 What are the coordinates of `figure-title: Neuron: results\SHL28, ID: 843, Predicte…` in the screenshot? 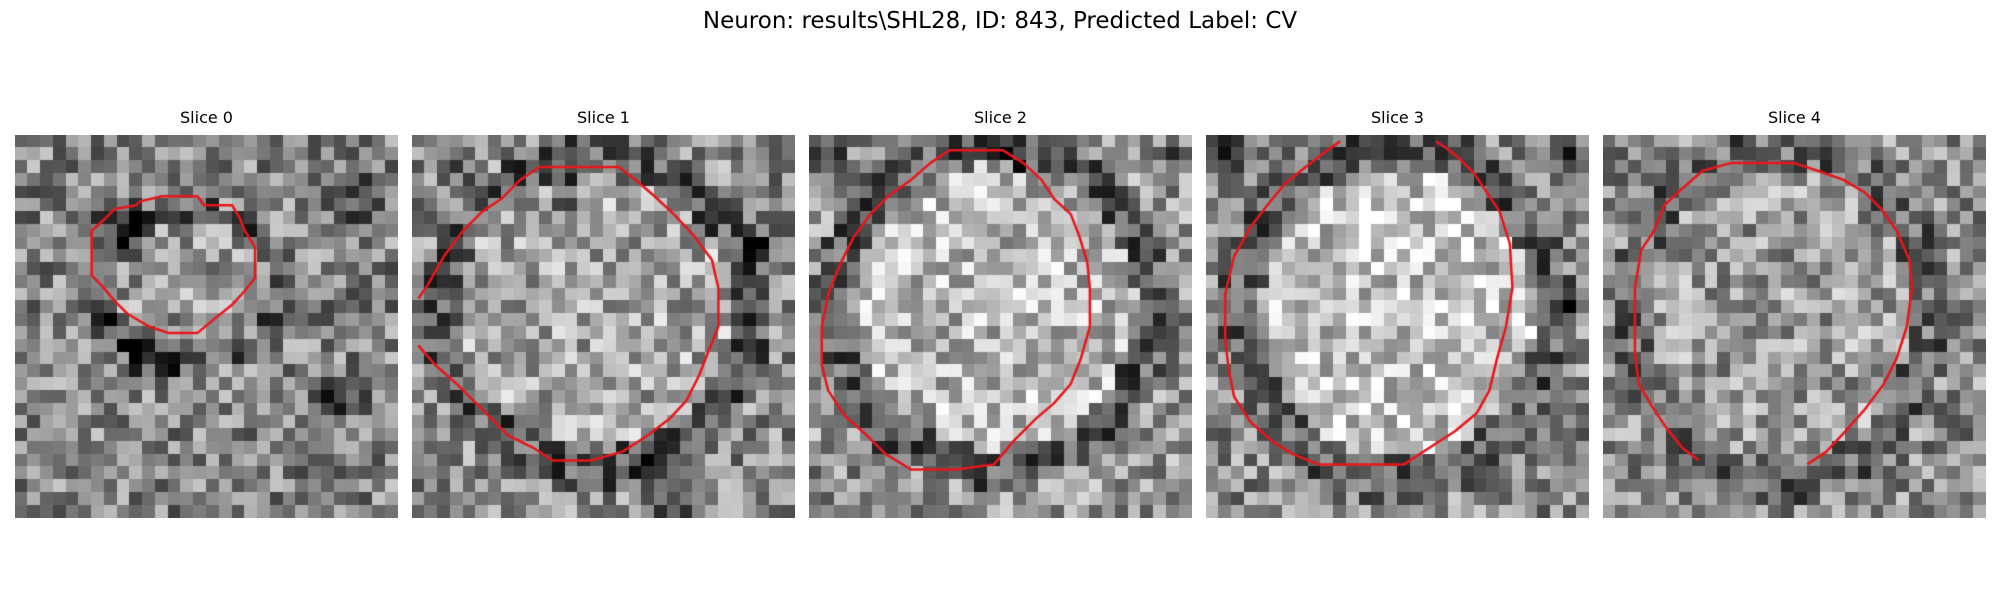 It's located at (1000, 21).